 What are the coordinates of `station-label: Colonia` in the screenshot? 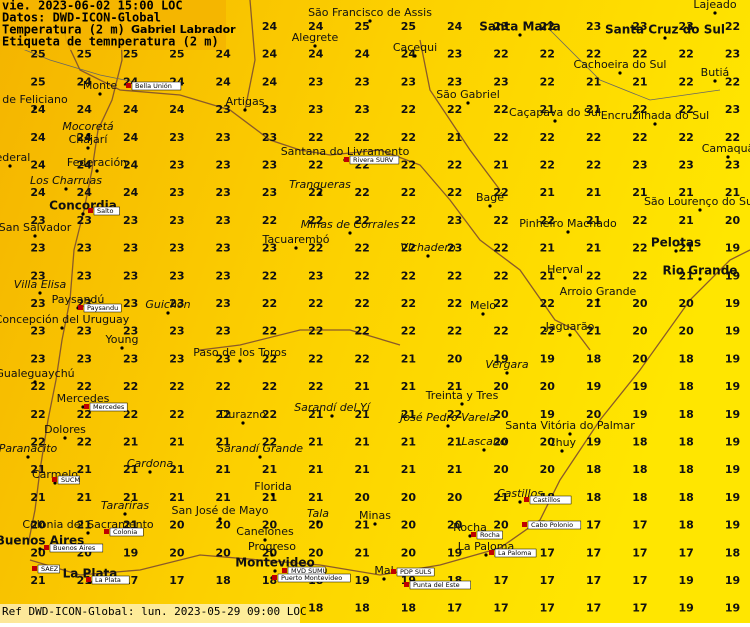 It's located at (125, 532).